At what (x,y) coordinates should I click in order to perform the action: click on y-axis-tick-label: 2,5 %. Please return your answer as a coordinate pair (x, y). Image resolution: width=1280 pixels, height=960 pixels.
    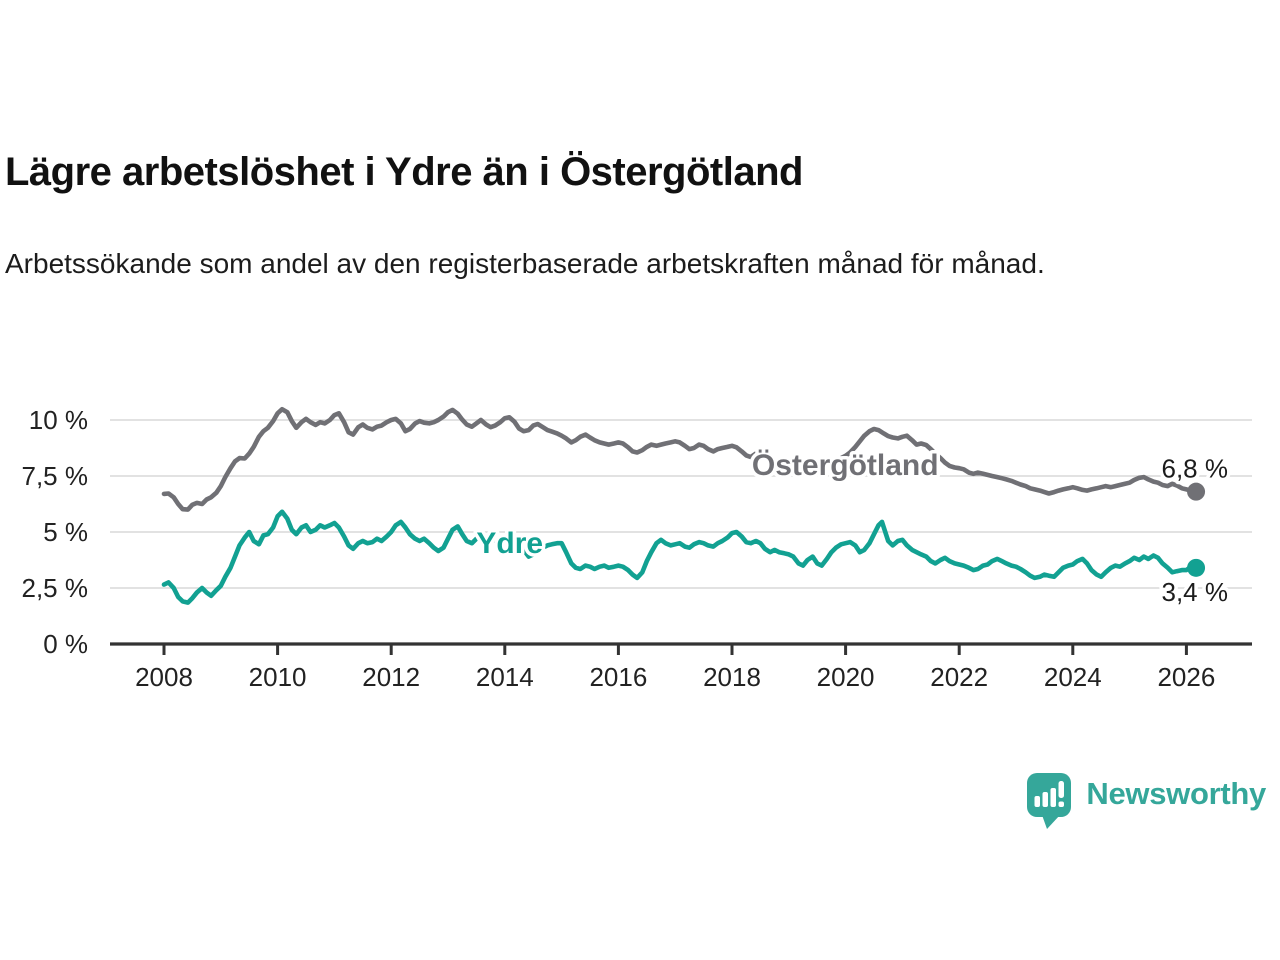
    Looking at the image, I should click on (55, 588).